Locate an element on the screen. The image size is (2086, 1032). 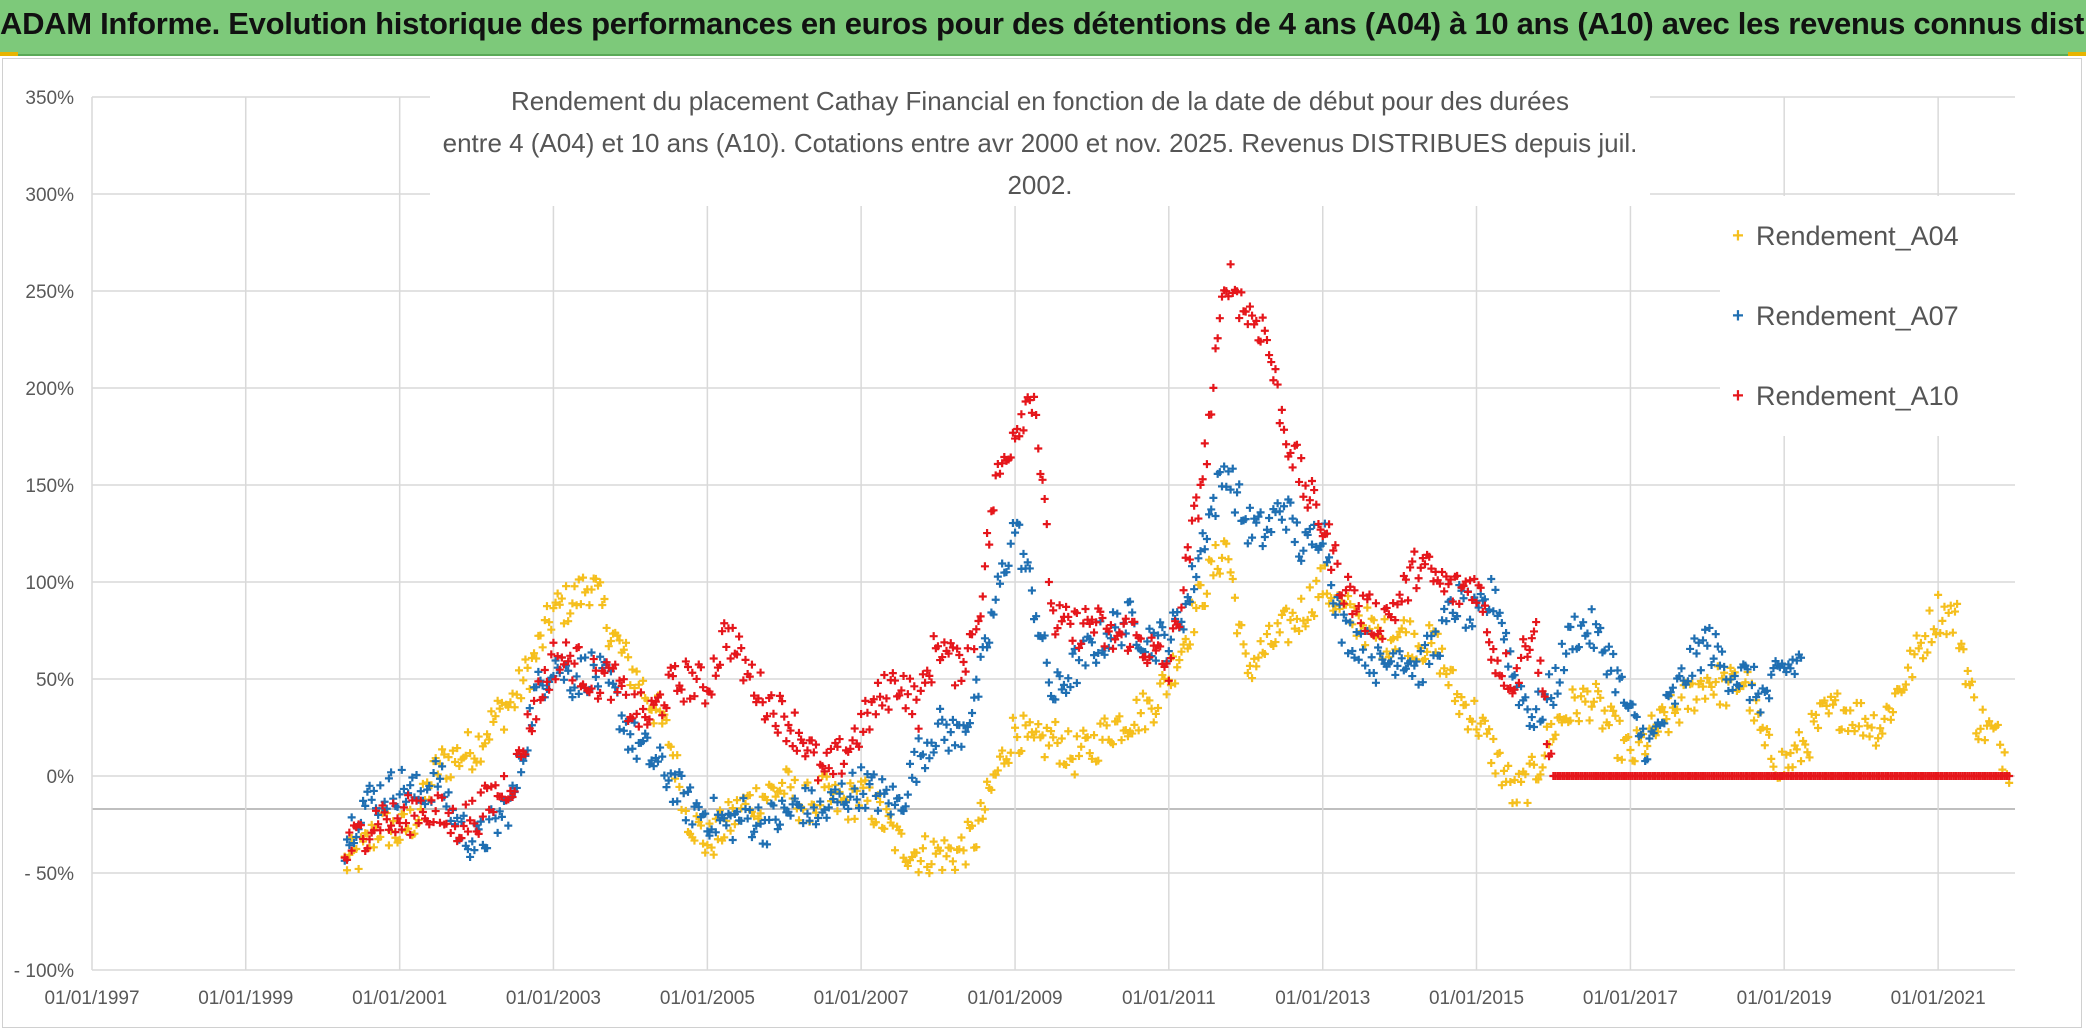
x-tick-label: 01/01/2013 is located at coordinates (1322, 998).